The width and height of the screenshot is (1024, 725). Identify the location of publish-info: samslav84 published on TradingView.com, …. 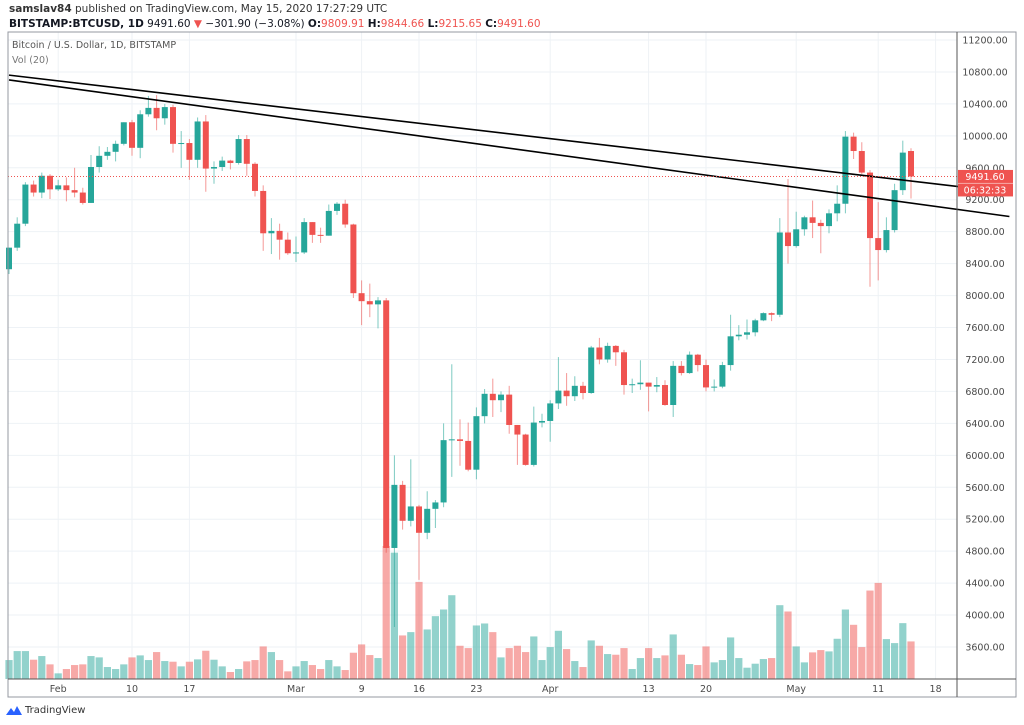
(198, 9).